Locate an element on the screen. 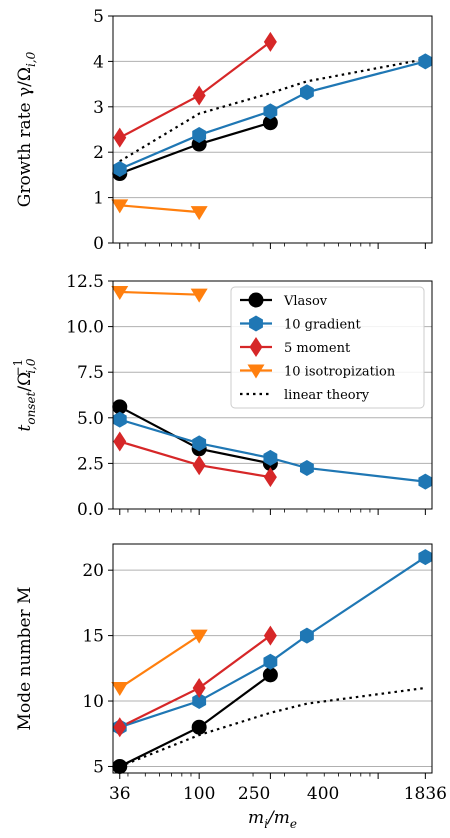  legend-label: 10 isotropization is located at coordinates (340, 372).